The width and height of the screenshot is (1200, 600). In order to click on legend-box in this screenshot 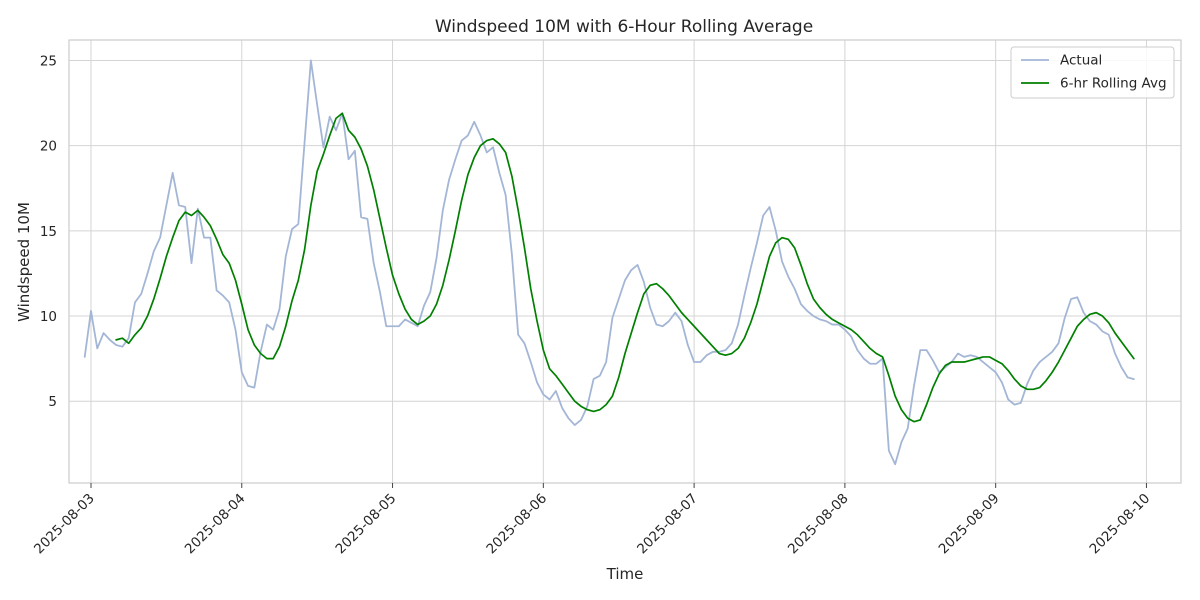, I will do `click(1092, 72)`.